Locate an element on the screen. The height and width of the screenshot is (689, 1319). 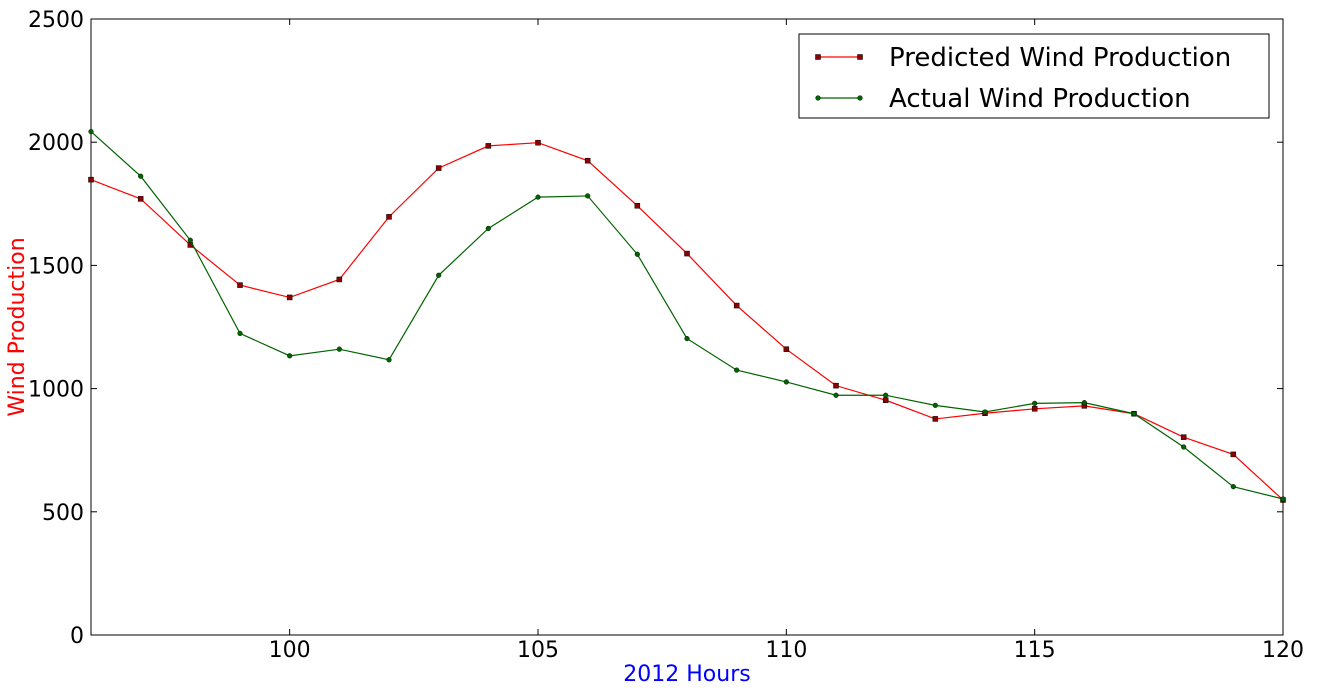
x-axis-title: 2012 Hours is located at coordinates (686, 674).